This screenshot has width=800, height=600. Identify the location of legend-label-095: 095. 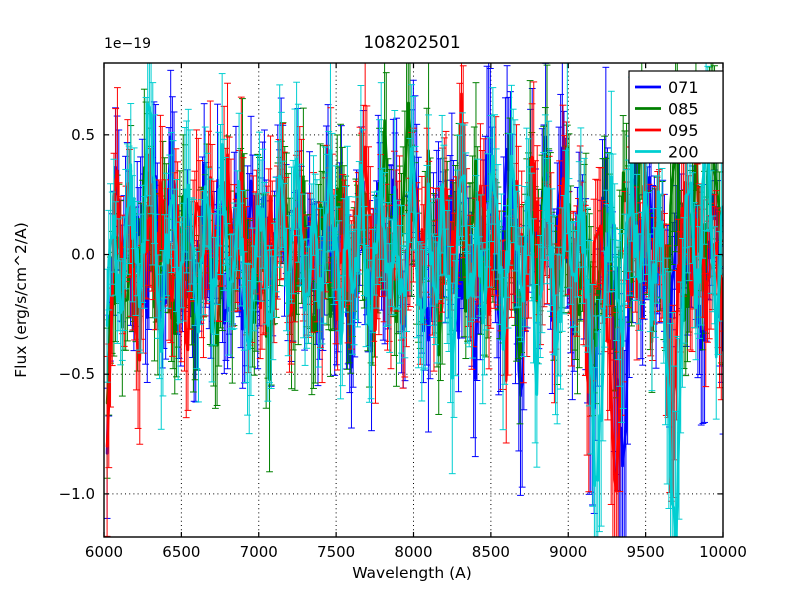
(683, 130).